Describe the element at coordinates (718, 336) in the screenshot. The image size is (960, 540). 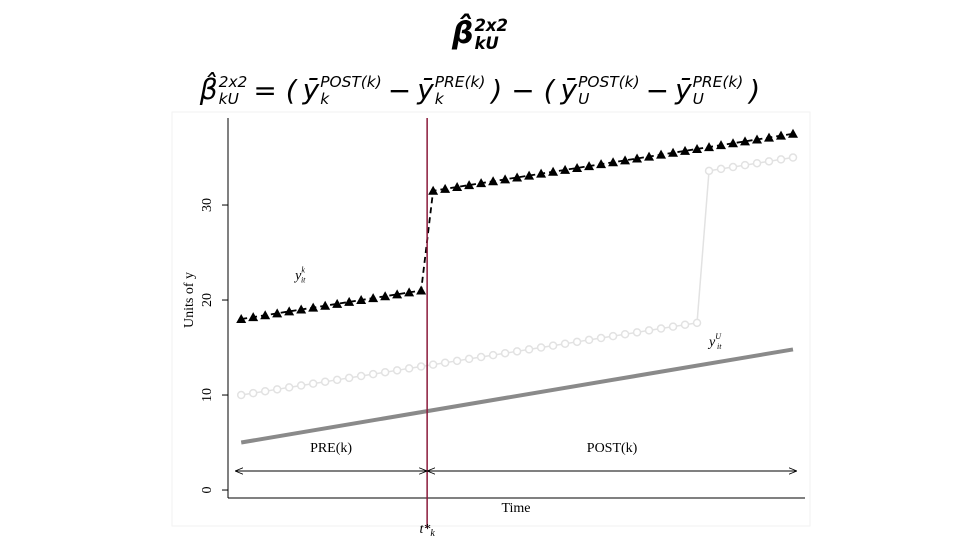
I see `annotation-sup: U` at that location.